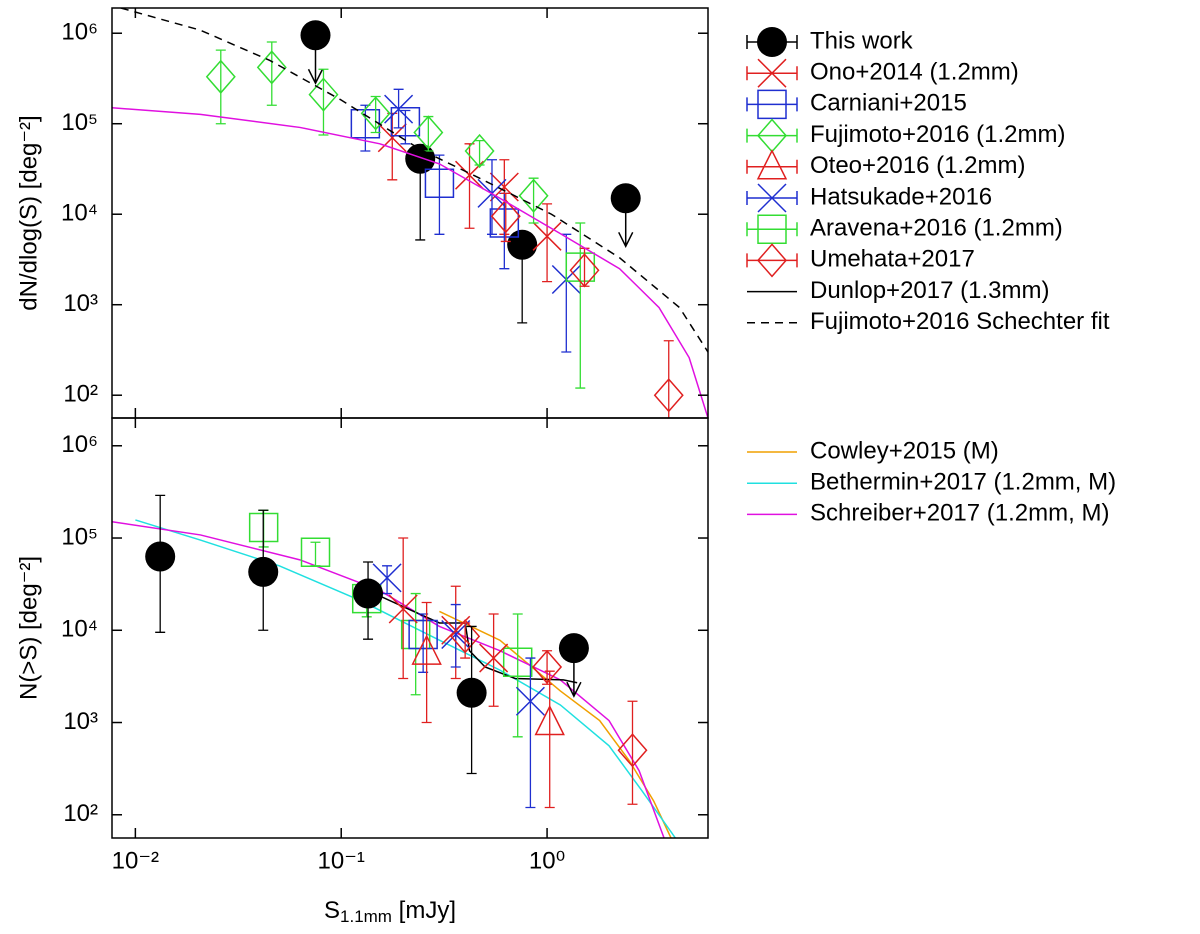 The image size is (1200, 934). Describe the element at coordinates (28, 628) in the screenshot. I see `y-axis-label: N(>S) [deg⁻²]` at that location.